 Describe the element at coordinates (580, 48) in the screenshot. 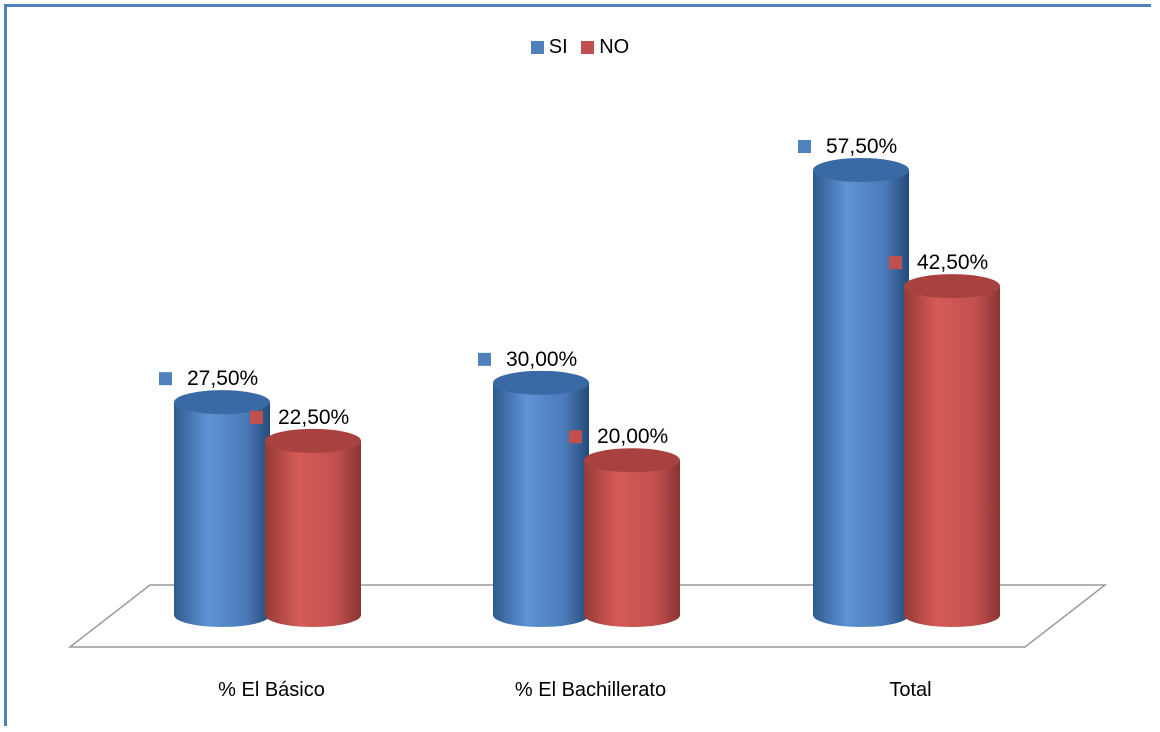

I see `legend: SI NO` at that location.